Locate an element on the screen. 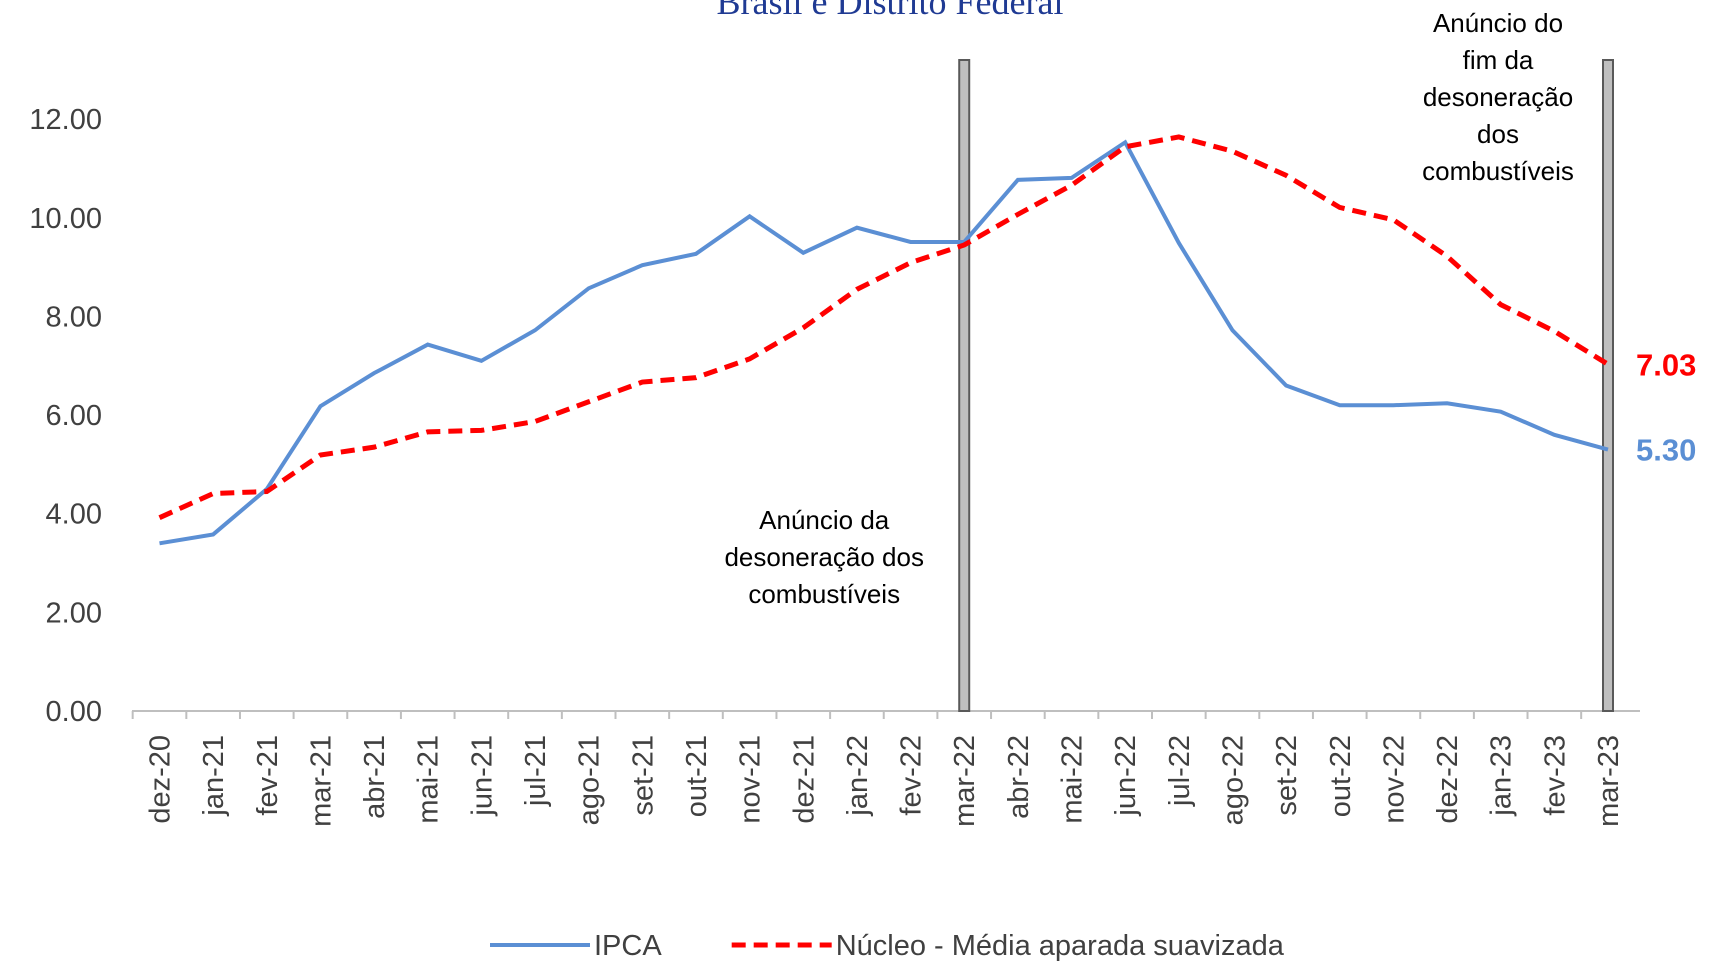  y-tick-label: 0.00 is located at coordinates (74, 712).